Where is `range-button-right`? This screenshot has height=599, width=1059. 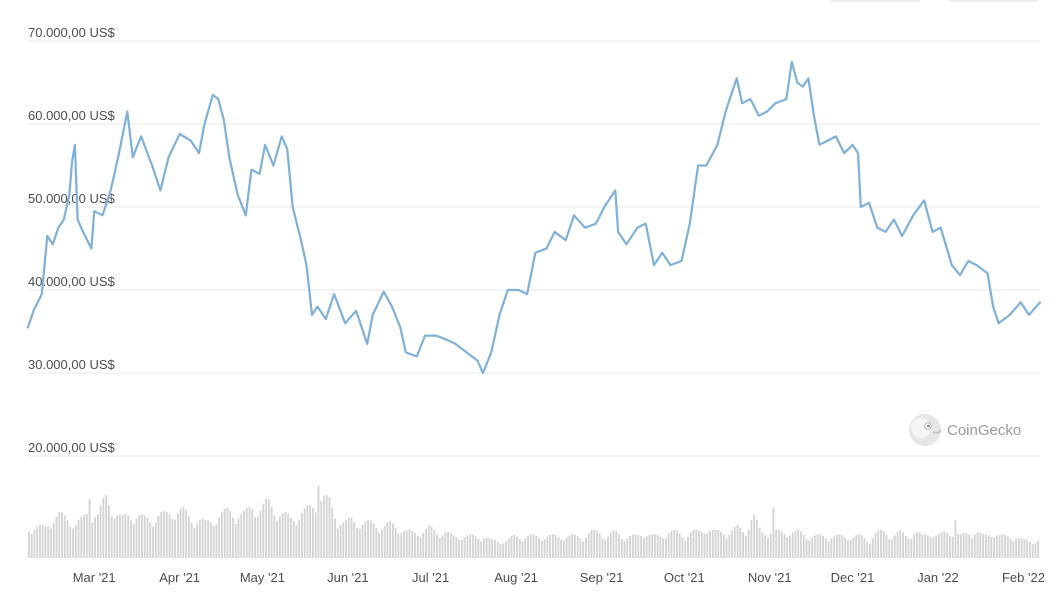 range-button-right is located at coordinates (993, 1).